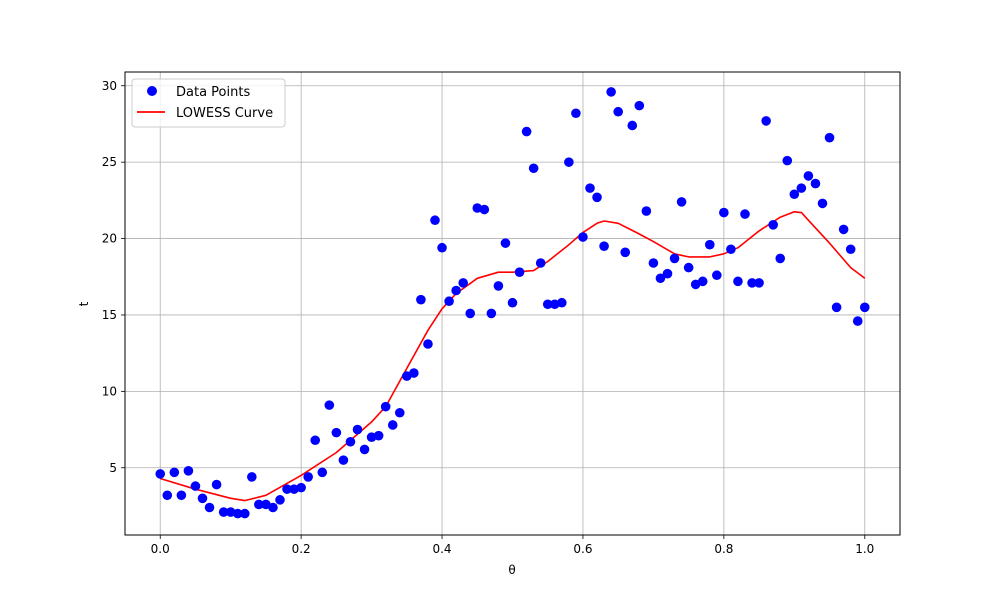  What do you see at coordinates (109, 162) in the screenshot?
I see `y-tick-label: 25` at bounding box center [109, 162].